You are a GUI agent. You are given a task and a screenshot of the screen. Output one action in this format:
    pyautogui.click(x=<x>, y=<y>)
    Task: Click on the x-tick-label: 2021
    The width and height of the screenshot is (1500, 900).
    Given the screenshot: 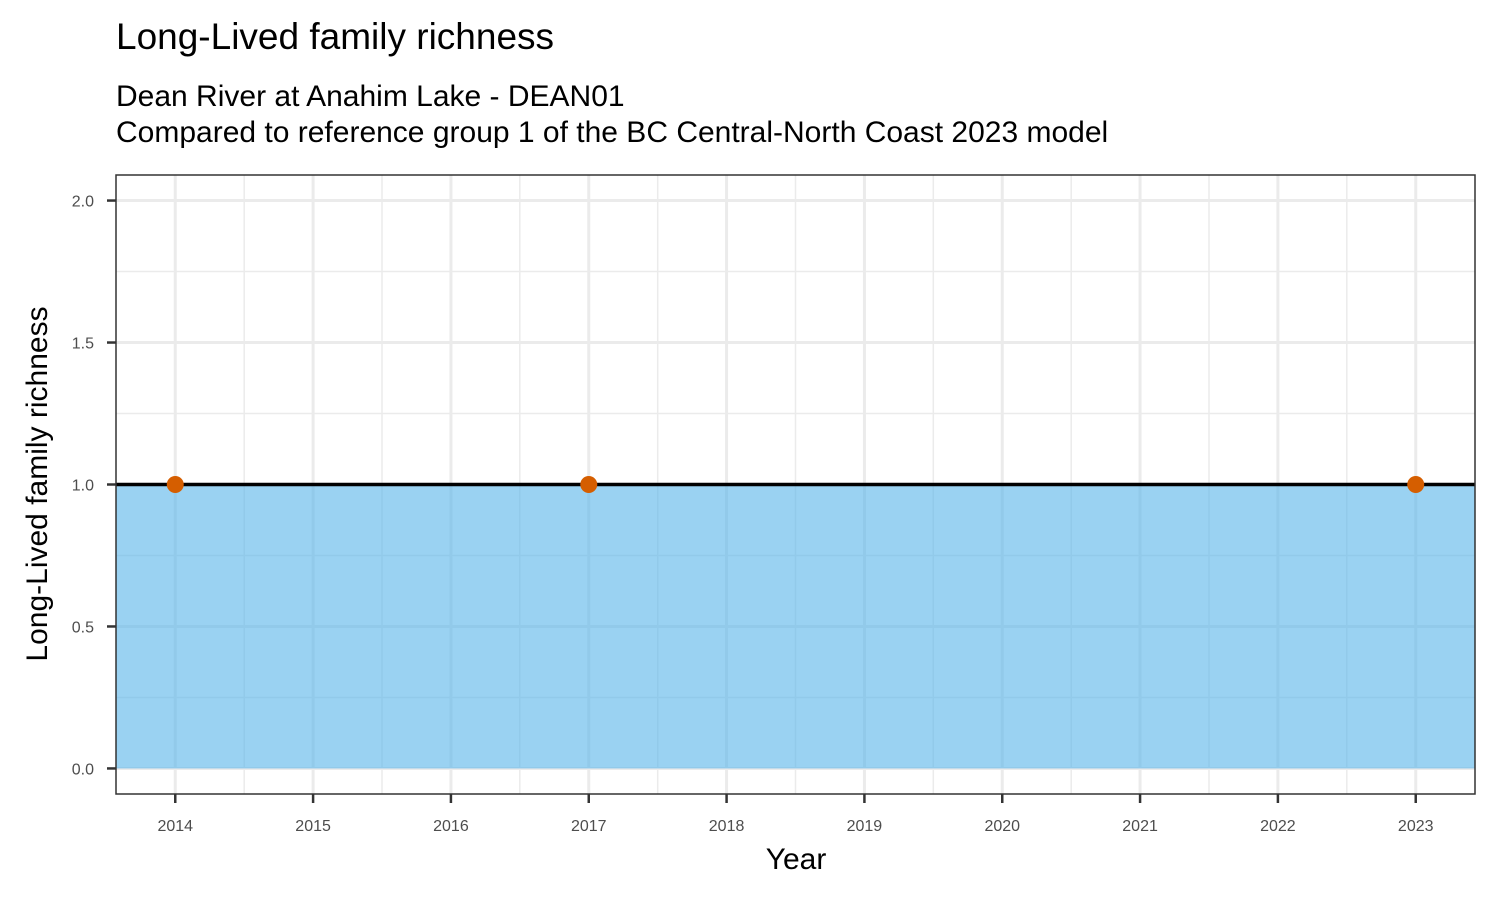 What is the action you would take?
    pyautogui.click(x=1140, y=826)
    